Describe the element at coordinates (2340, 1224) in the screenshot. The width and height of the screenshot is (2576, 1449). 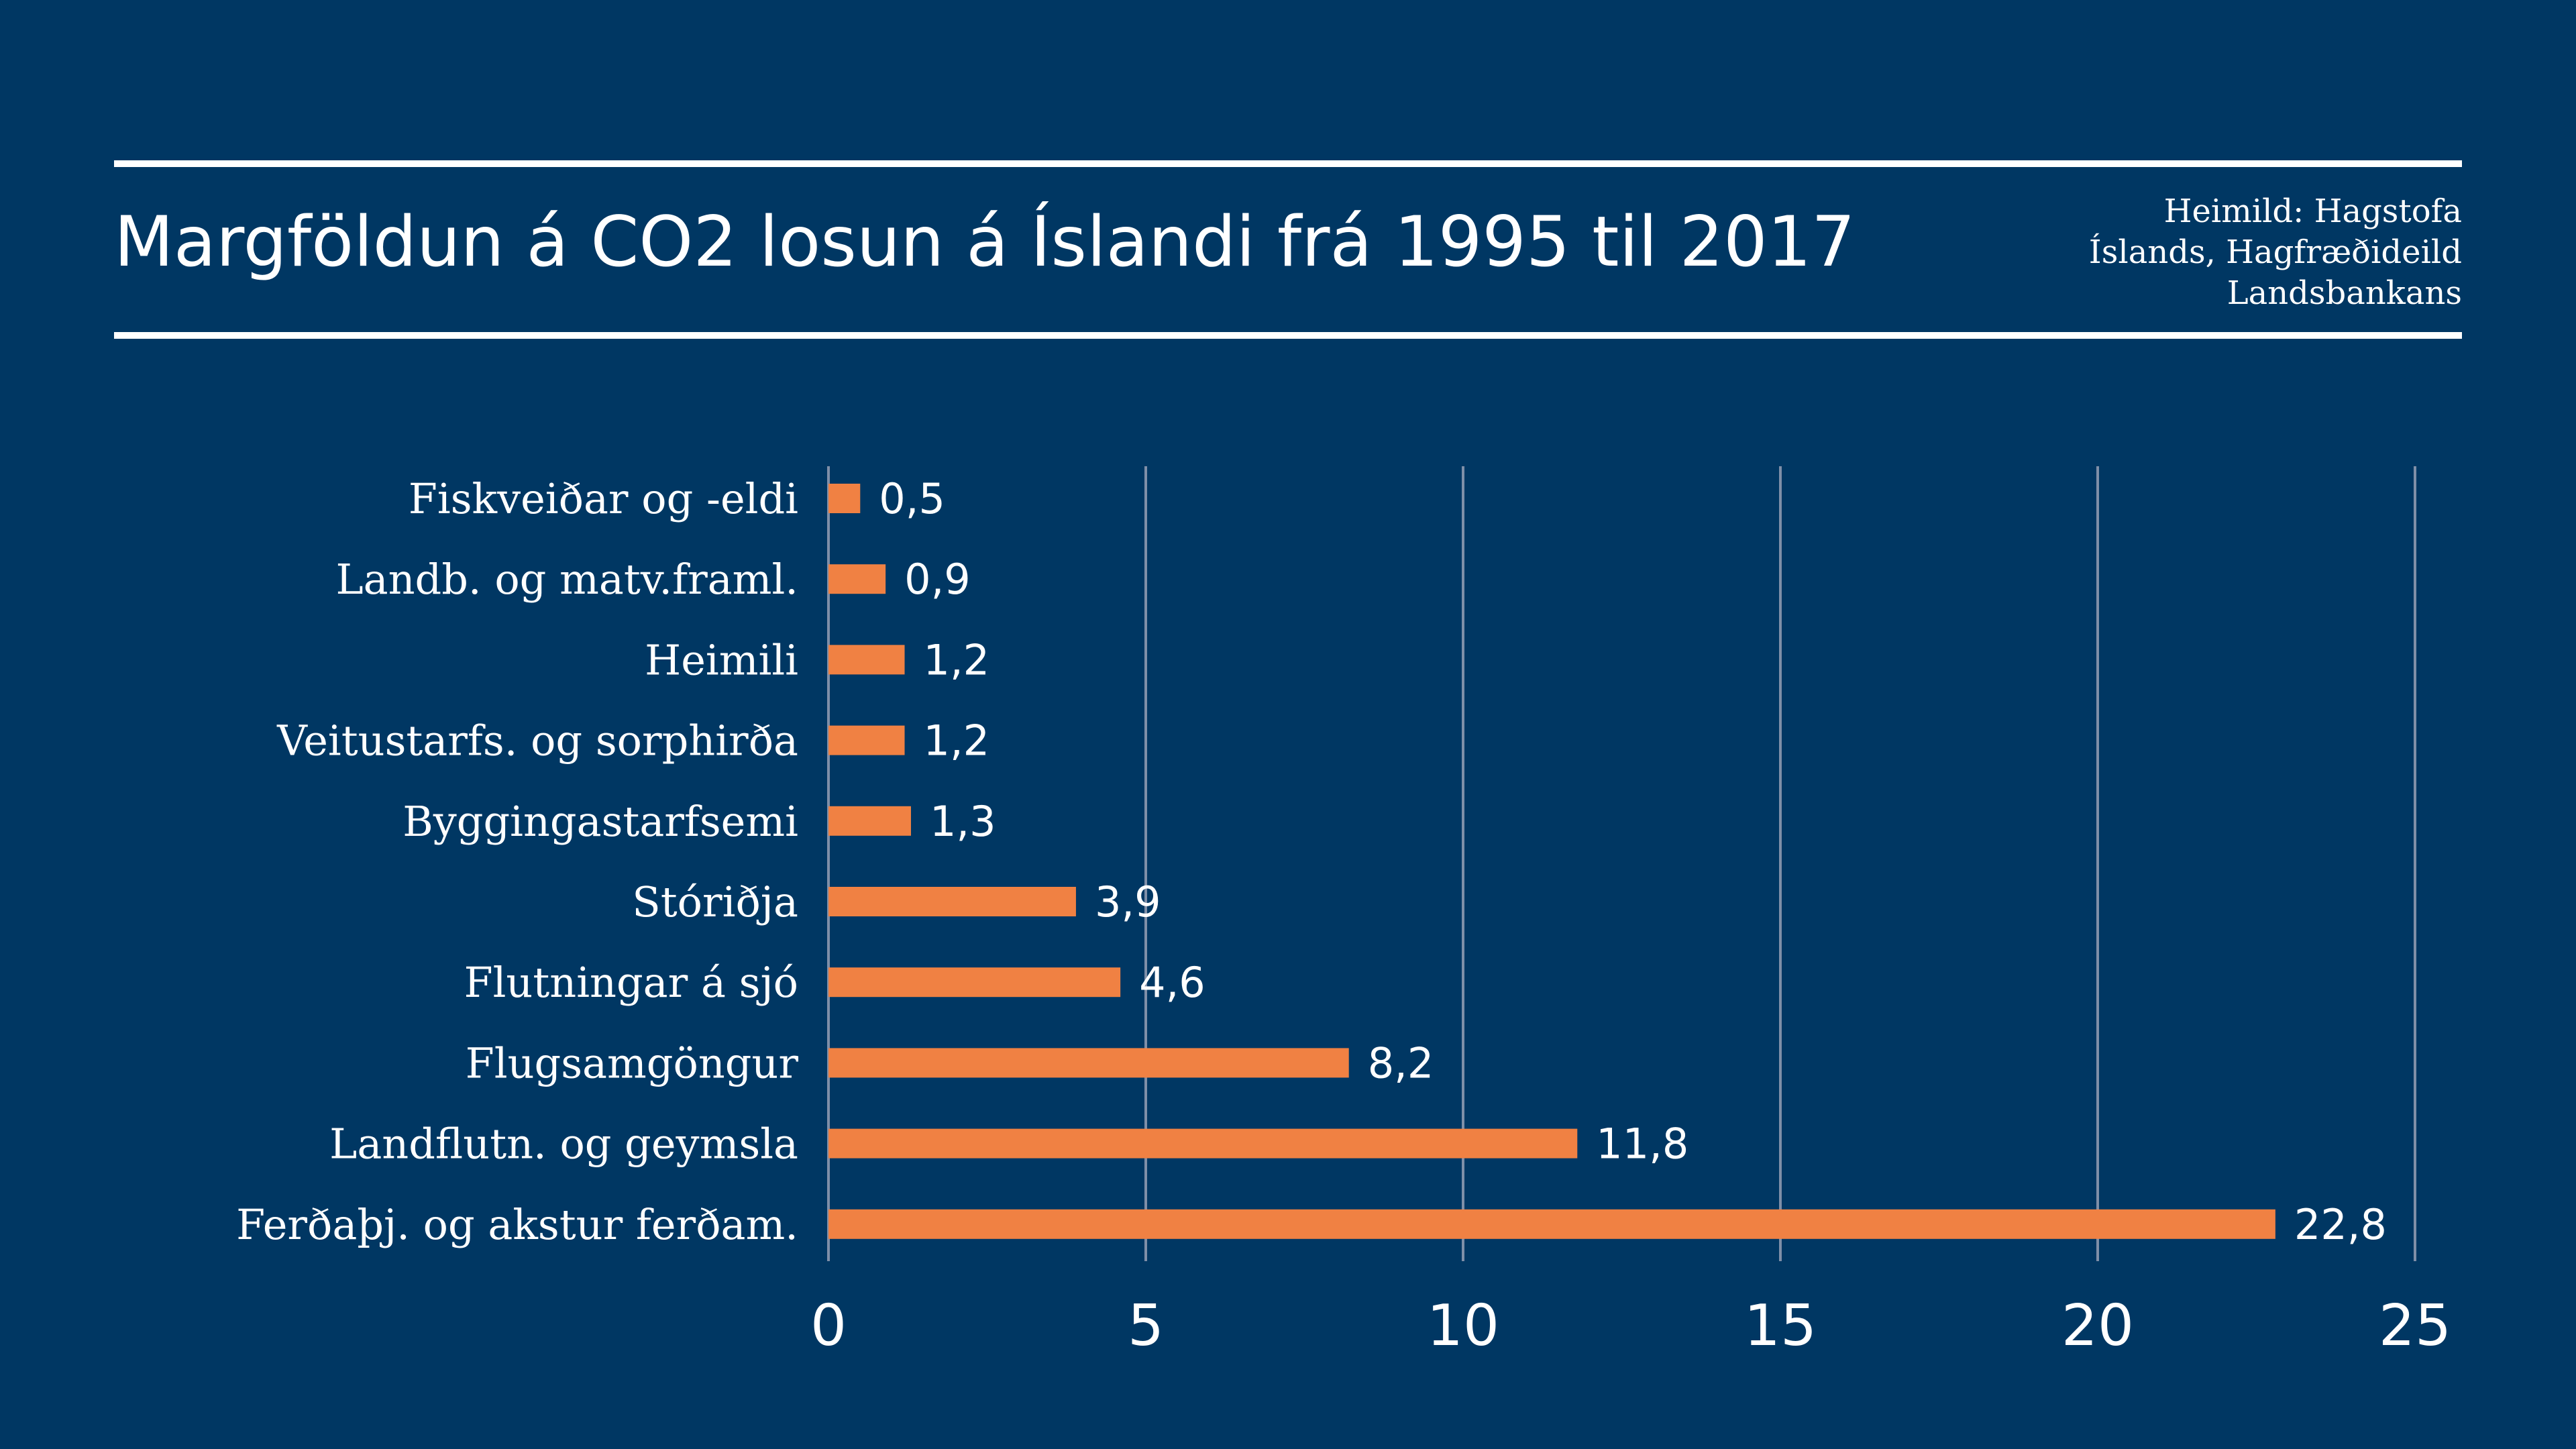
I see `value-label-9: 22,8` at that location.